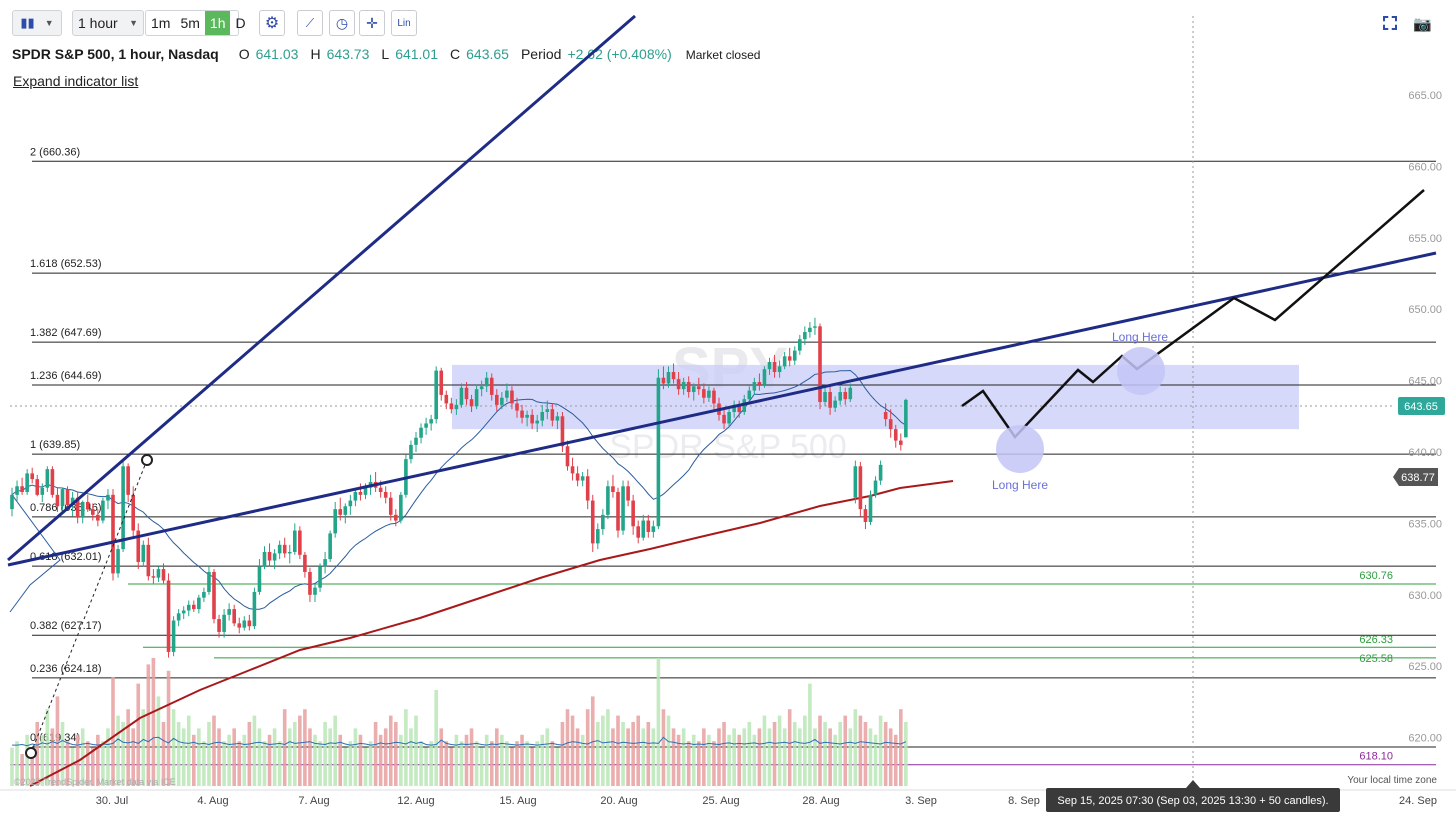 The image size is (1456, 818). I want to click on chart-type-select: ▮▮ ▼, so click(37, 23).